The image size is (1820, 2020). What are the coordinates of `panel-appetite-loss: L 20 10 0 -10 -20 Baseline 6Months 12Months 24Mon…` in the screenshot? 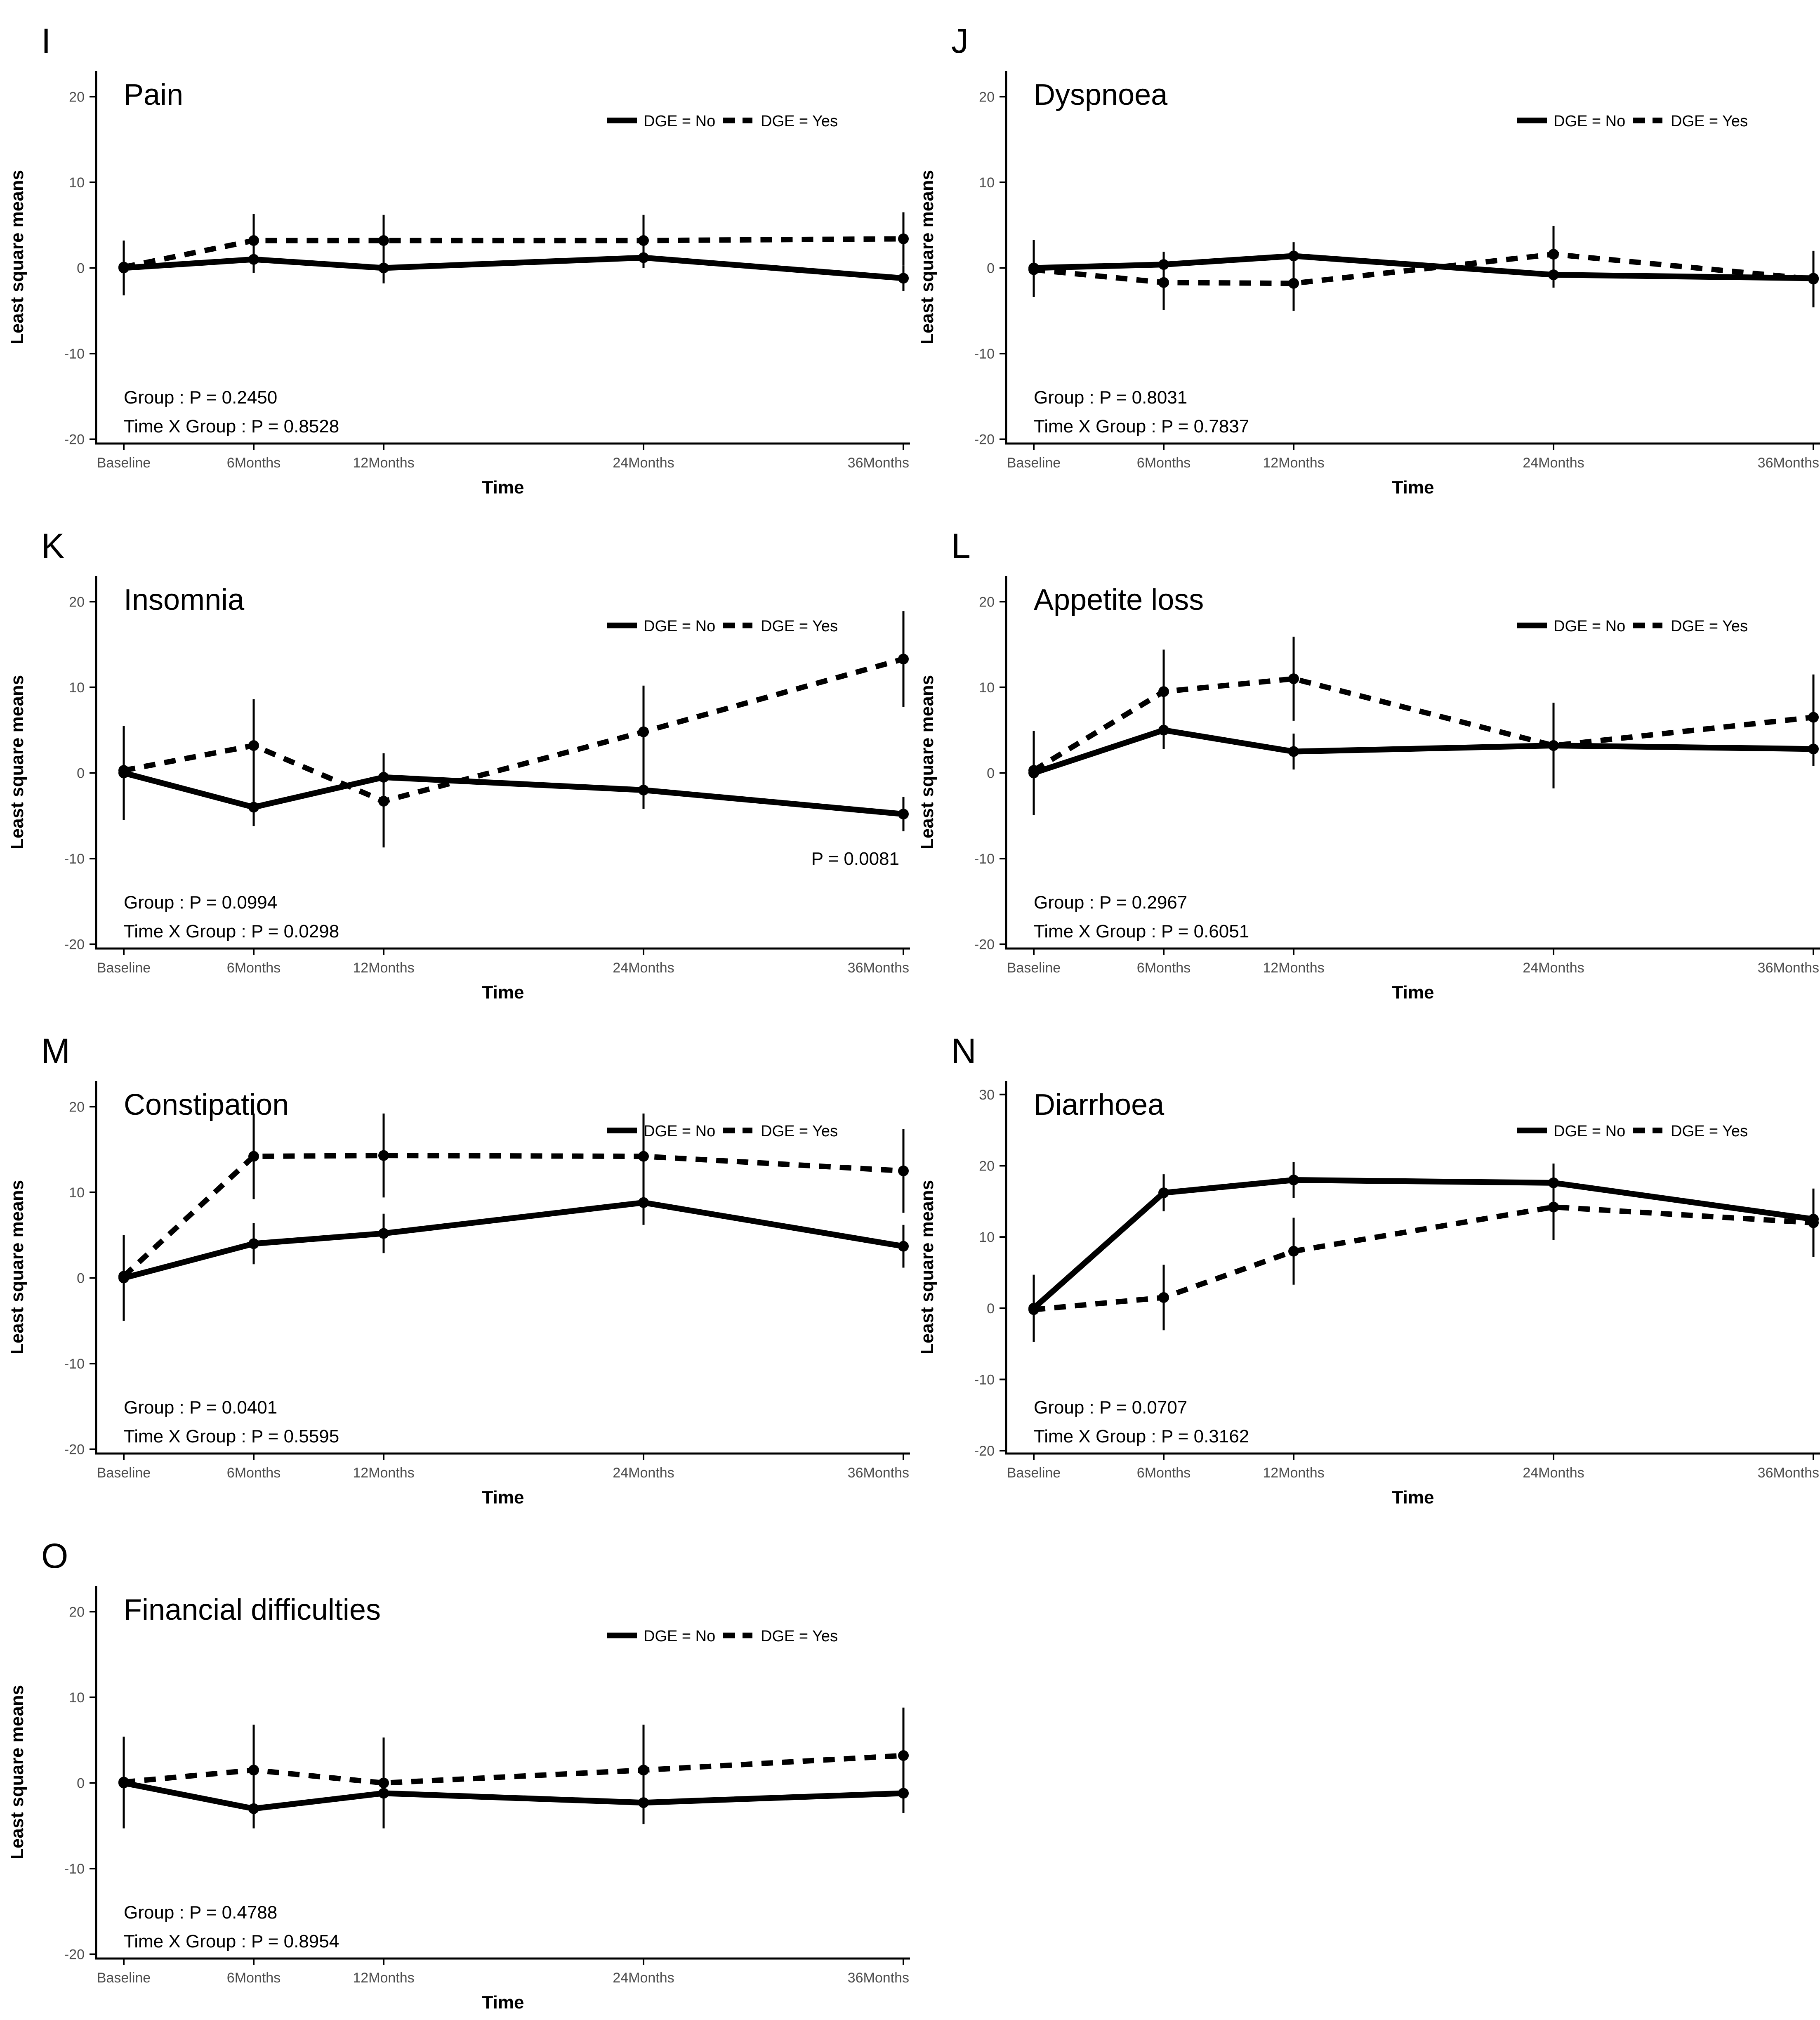 It's located at (1365, 757).